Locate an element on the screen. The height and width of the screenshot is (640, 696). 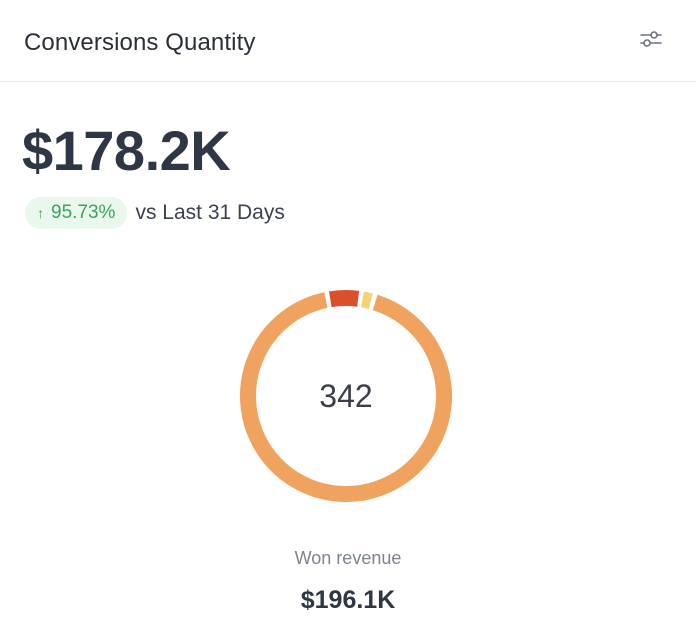
arrow-up-icon: ↑ is located at coordinates (40, 213).